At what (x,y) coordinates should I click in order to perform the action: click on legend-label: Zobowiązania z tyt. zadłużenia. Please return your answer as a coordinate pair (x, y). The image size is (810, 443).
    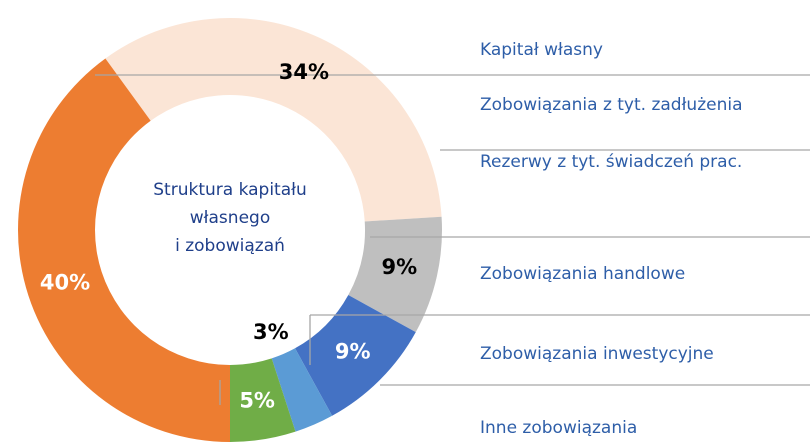
    Looking at the image, I should click on (611, 105).